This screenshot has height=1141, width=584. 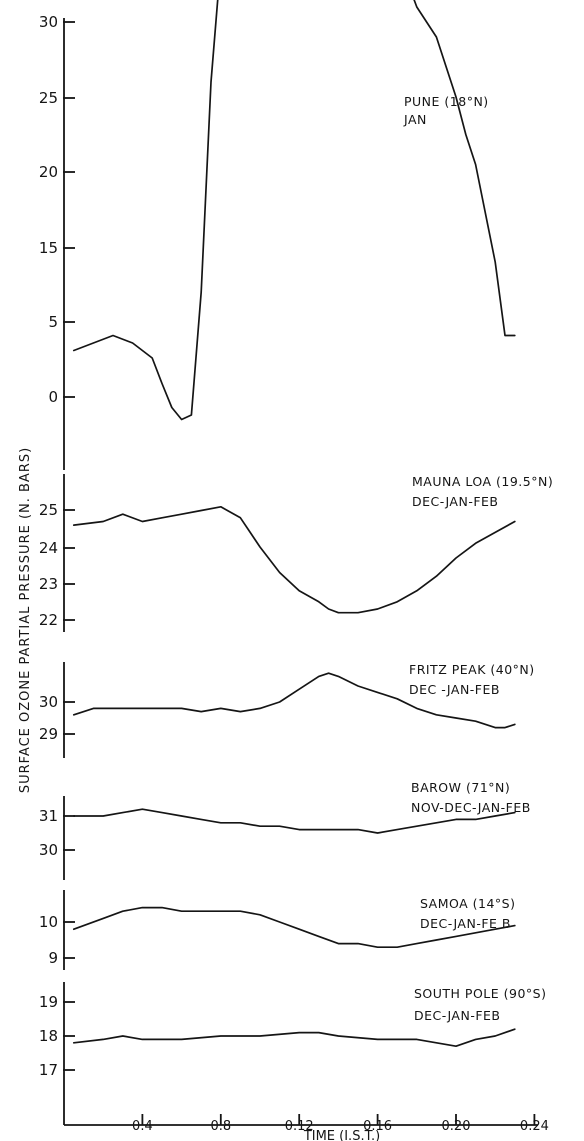 I want to click on panel-subtitle: JAN, so click(x=415, y=119).